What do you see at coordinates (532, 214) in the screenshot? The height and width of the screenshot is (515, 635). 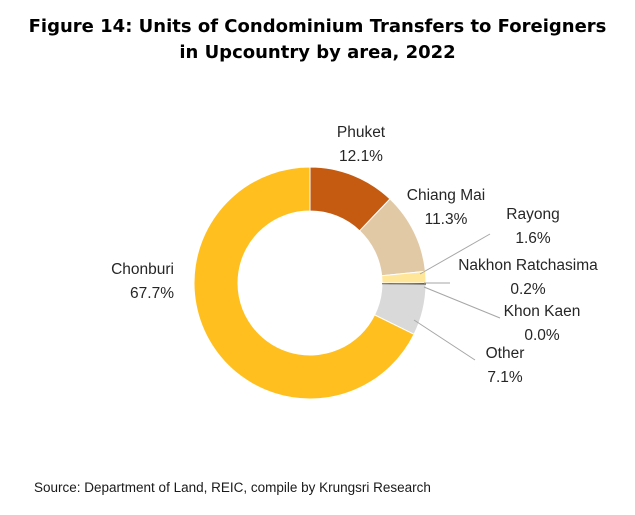 I see `slice-label-rayong: Rayong` at bounding box center [532, 214].